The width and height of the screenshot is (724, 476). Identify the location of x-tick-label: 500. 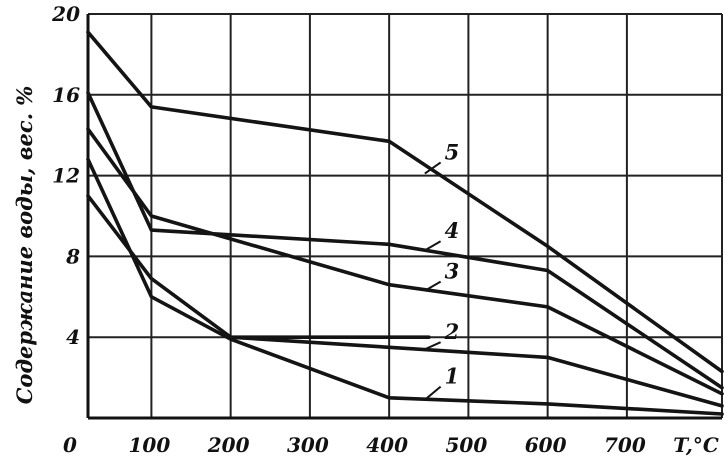
(467, 445).